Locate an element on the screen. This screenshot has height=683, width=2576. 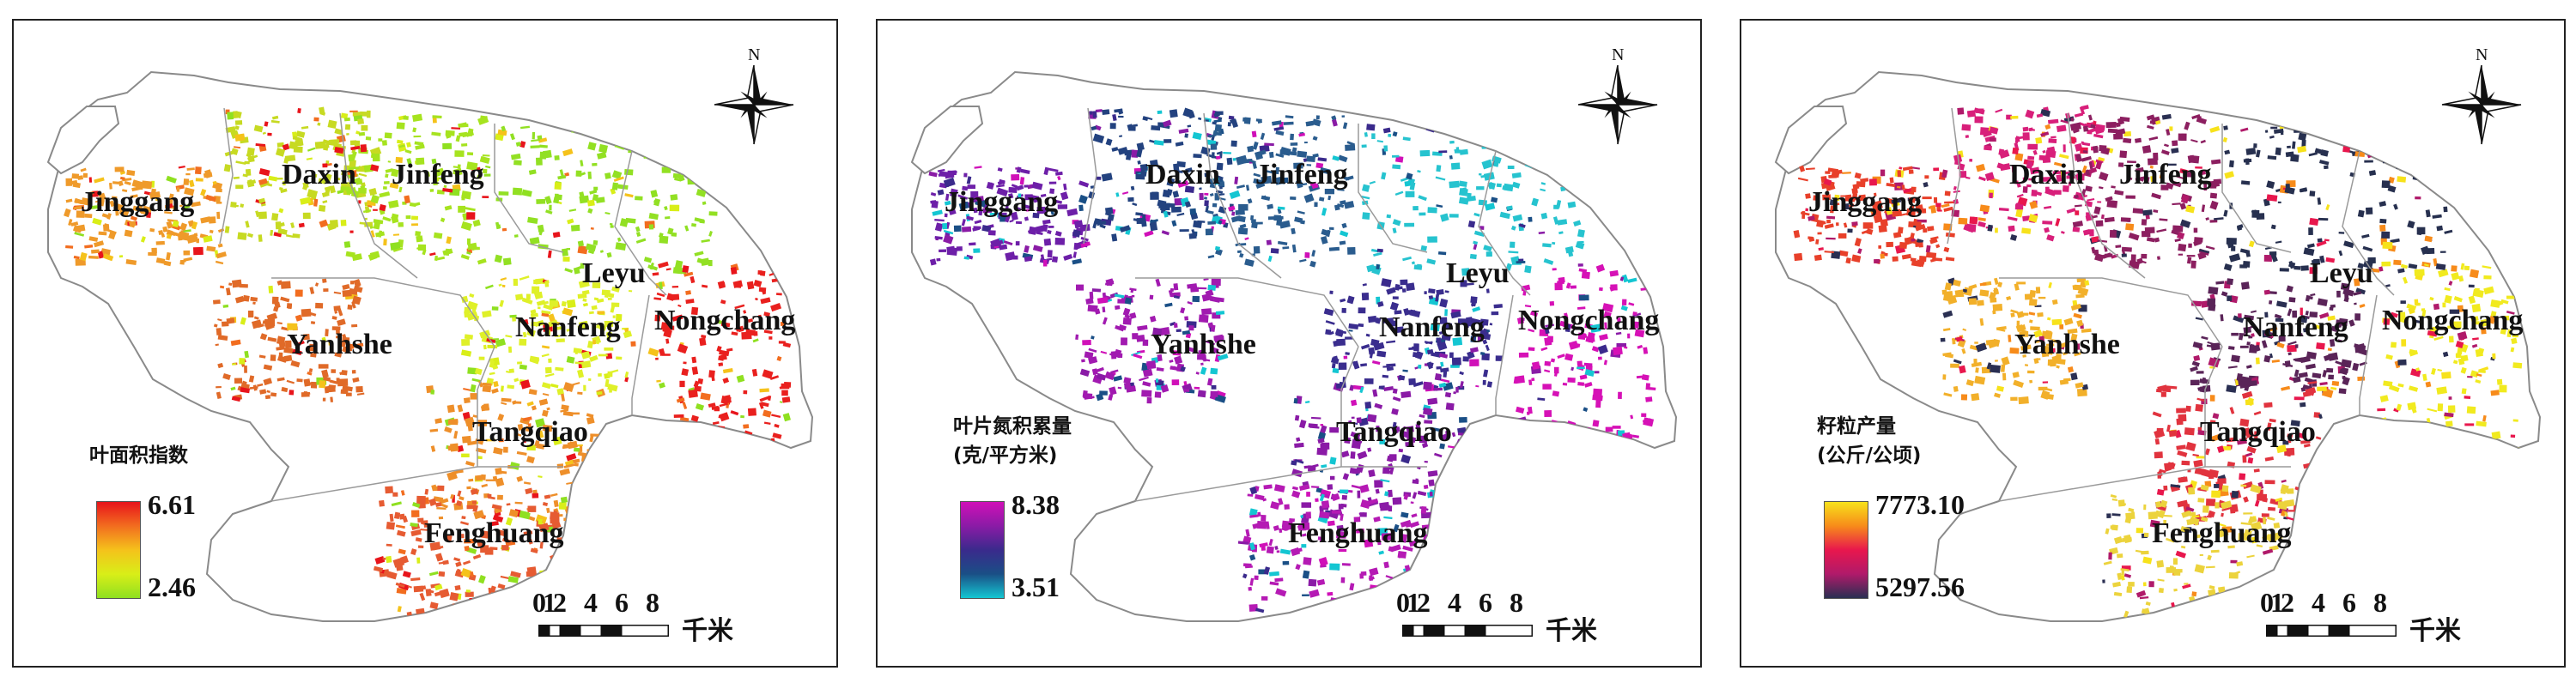
legend-title: 叶面积指数 is located at coordinates (138, 455).